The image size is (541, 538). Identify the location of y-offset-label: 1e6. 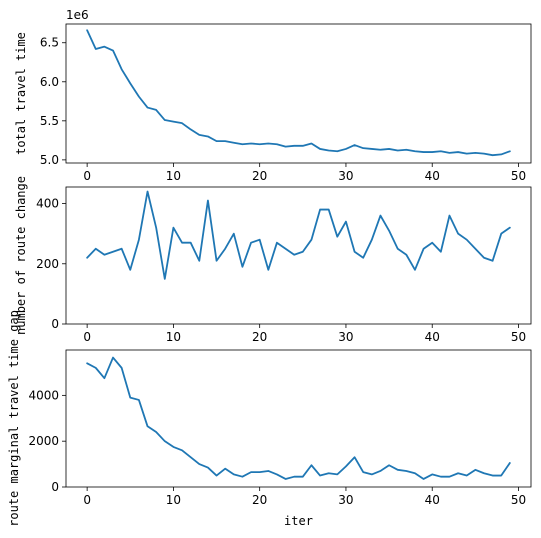
(77, 15).